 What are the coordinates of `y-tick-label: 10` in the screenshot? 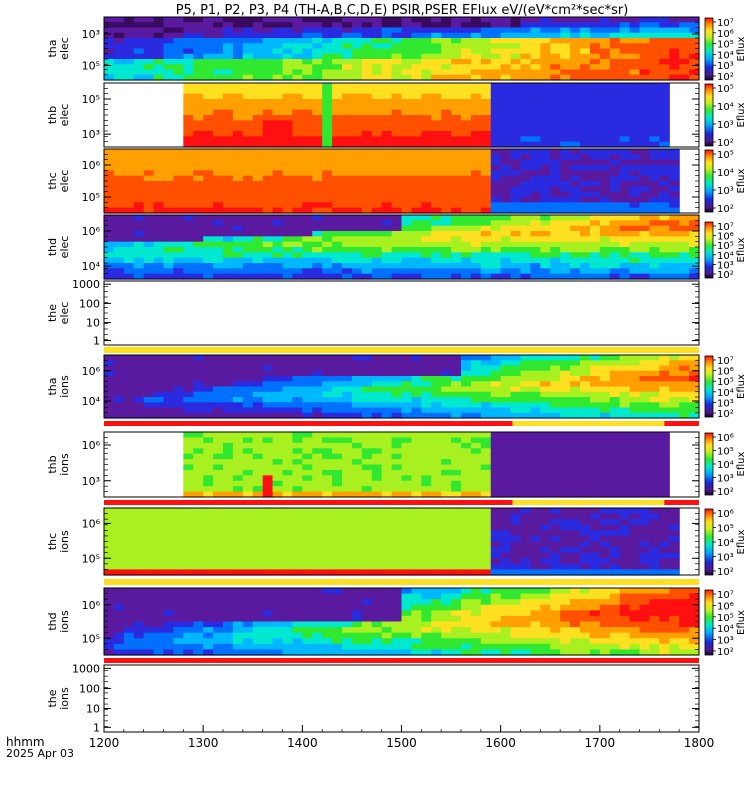 It's located at (93, 323).